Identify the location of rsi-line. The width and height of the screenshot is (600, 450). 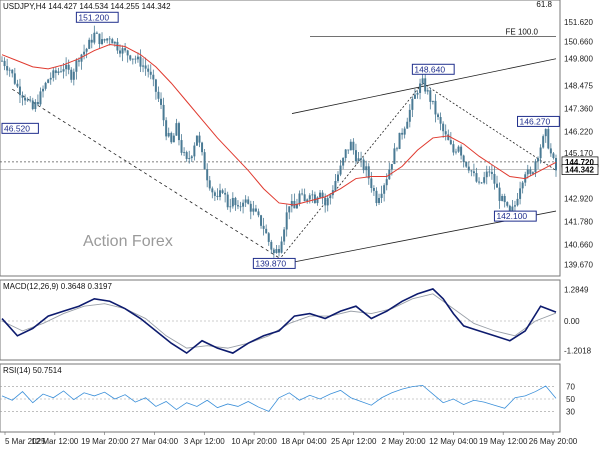
(279, 398).